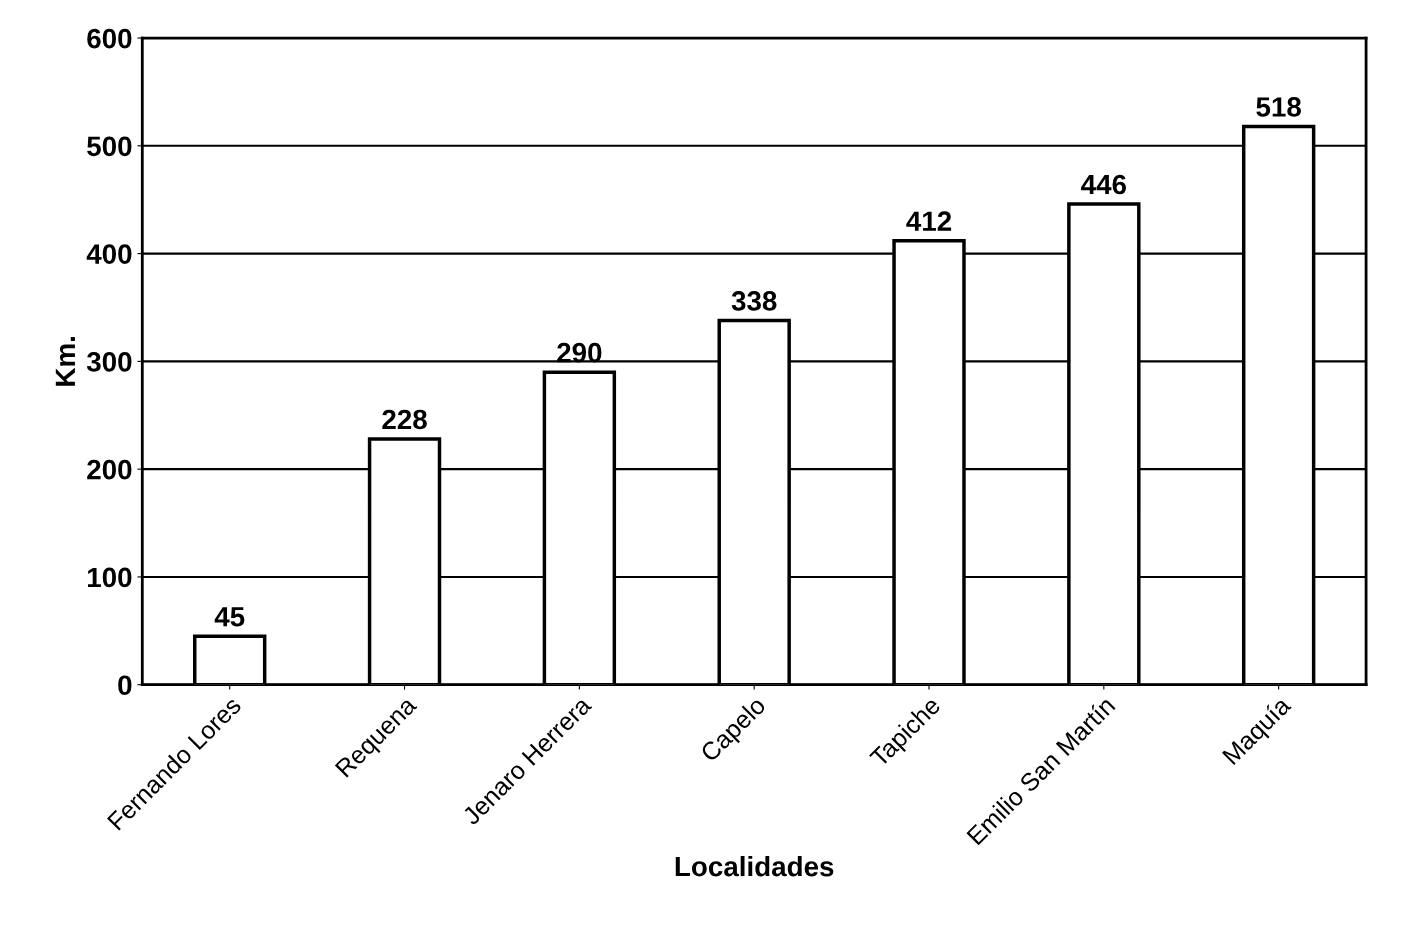 The width and height of the screenshot is (1423, 951). I want to click on data-label: 412, so click(929, 221).